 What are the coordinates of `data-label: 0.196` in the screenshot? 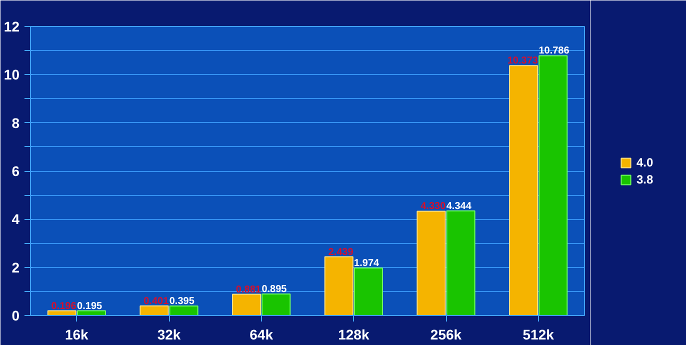 It's located at (64, 306).